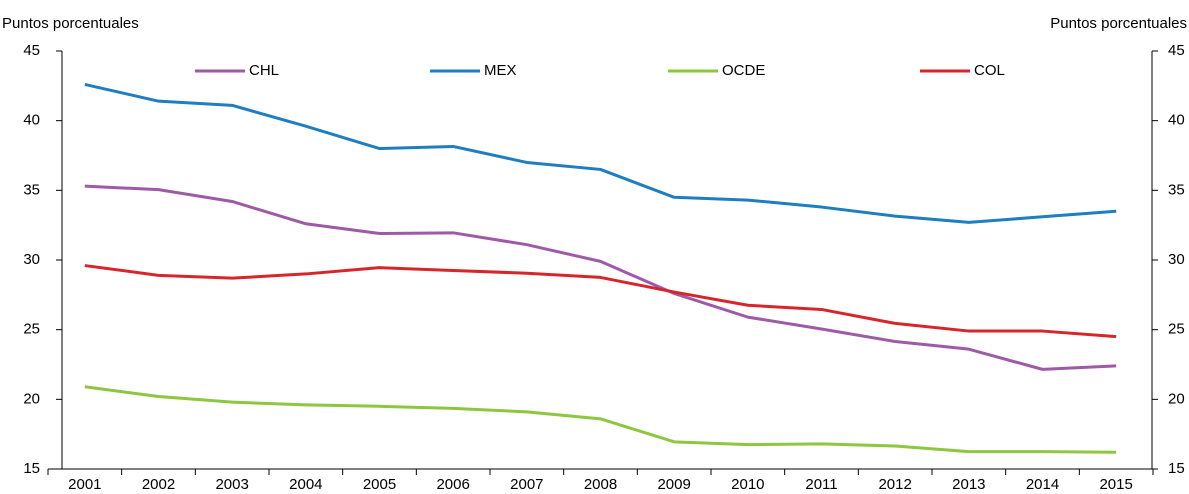 This screenshot has height=494, width=1189. Describe the element at coordinates (1176, 468) in the screenshot. I see `y2-tick-label: 15` at that location.